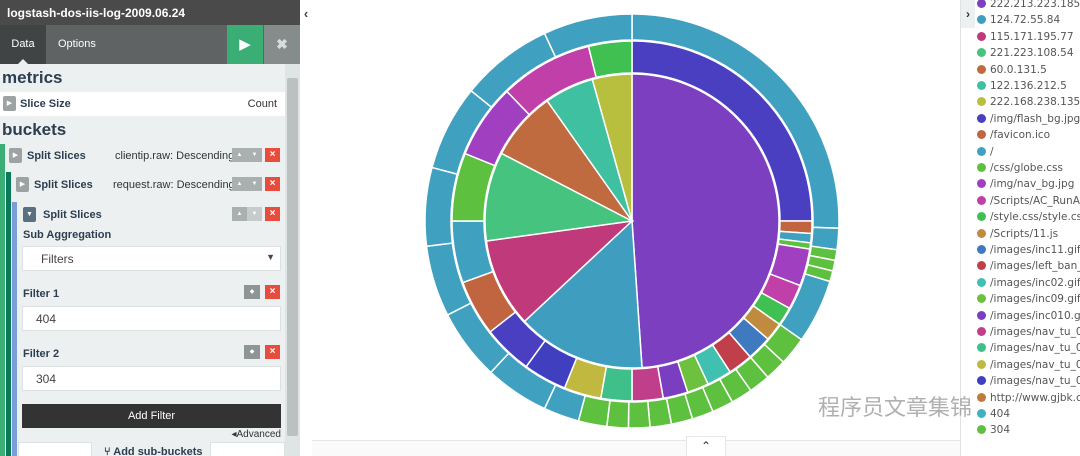  I want to click on legend-item: /images/inc02.gif, so click(1028, 285).